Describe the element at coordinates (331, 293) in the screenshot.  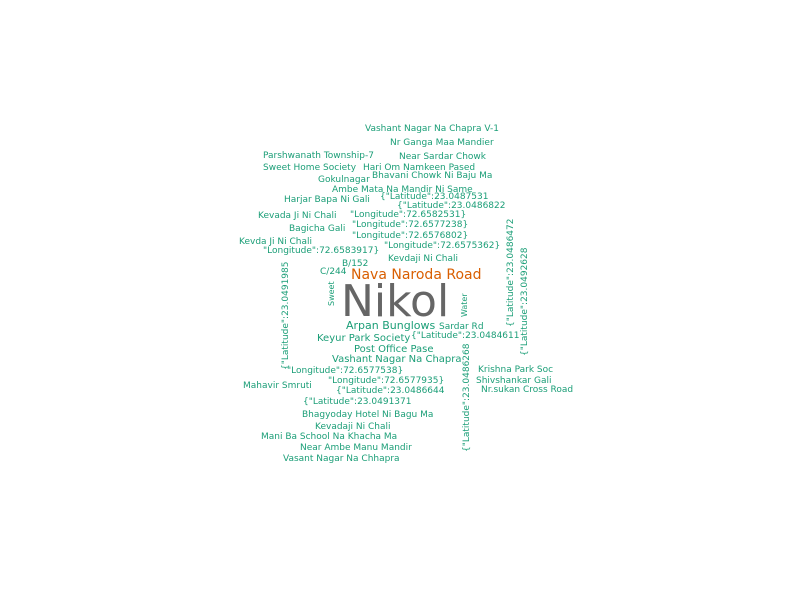
I see `word: Sweet` at that location.